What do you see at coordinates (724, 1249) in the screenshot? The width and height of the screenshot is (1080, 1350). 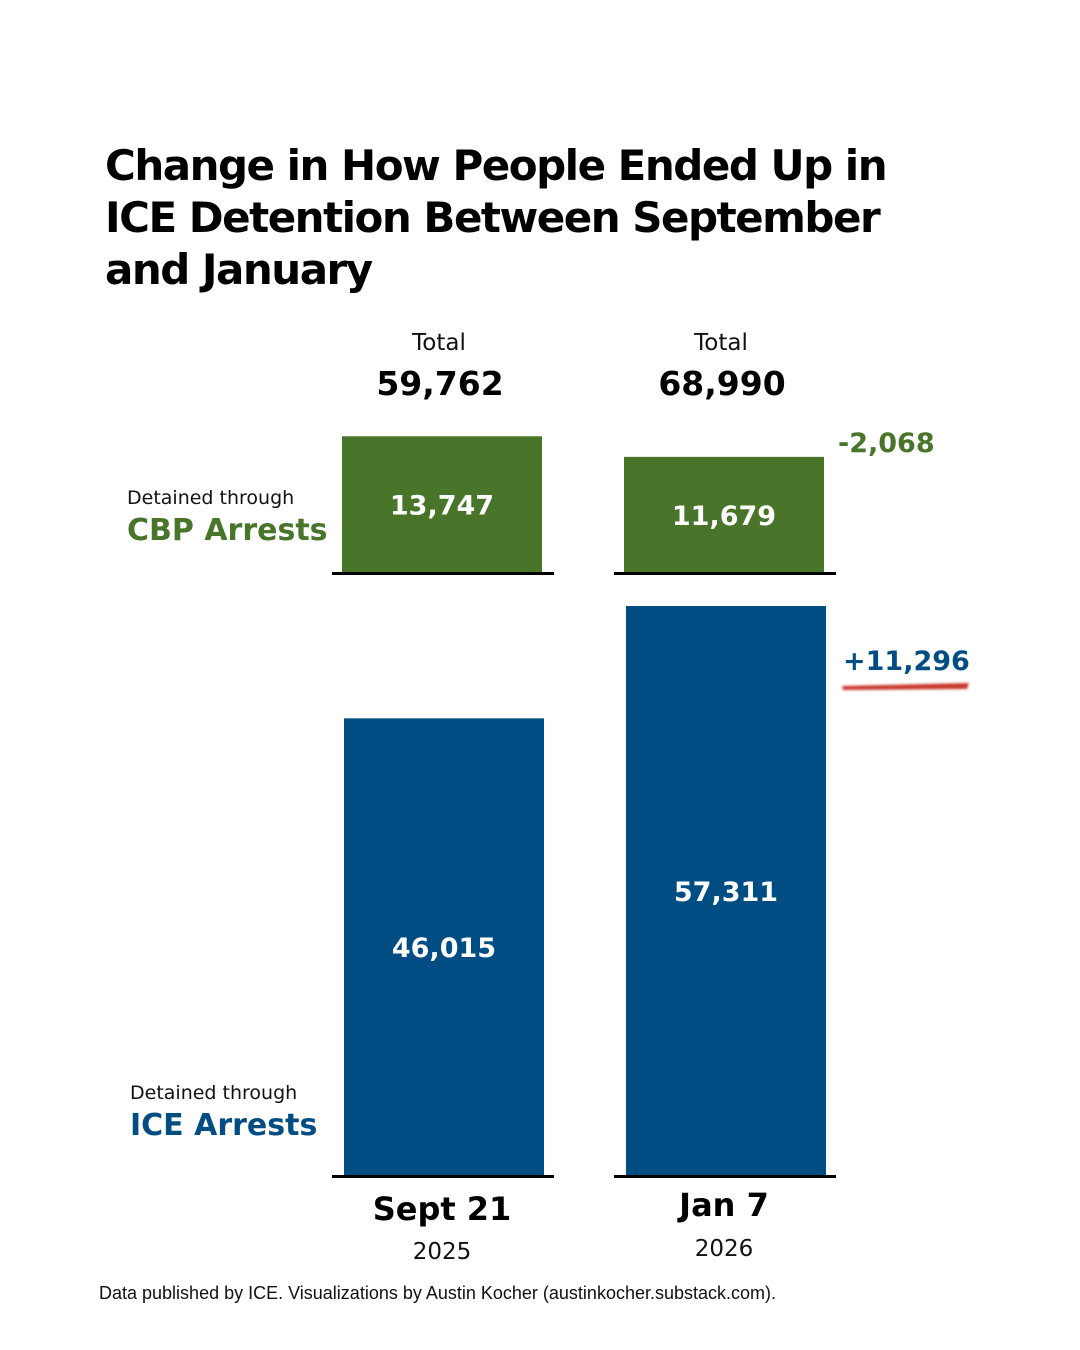 I see `category-year-2: 2026` at bounding box center [724, 1249].